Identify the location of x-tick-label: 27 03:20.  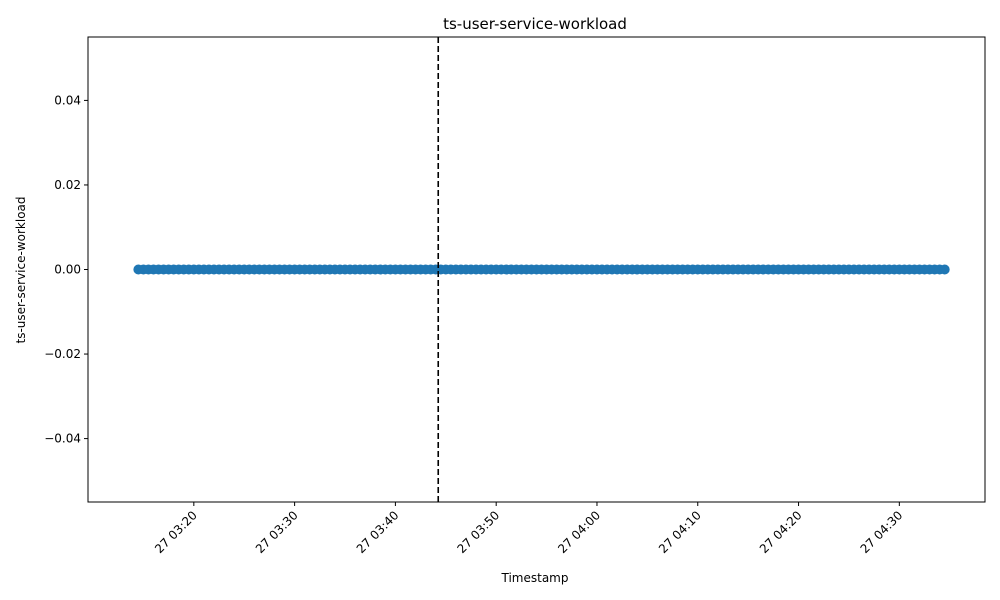
(176, 532).